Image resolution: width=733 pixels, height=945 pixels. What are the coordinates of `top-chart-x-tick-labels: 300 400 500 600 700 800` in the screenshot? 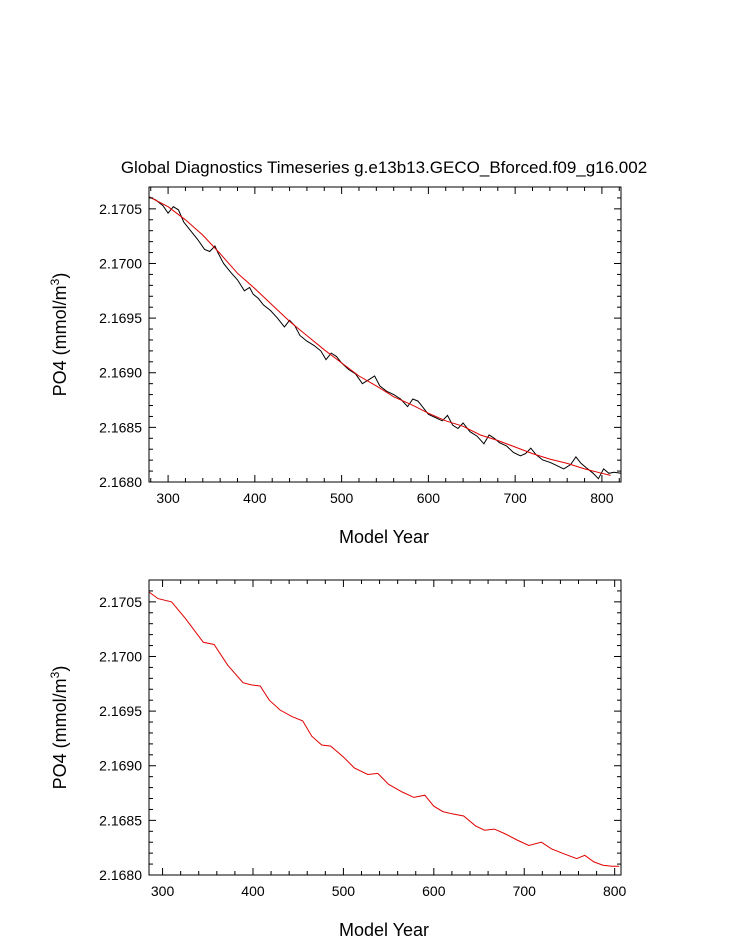 It's located at (384, 498).